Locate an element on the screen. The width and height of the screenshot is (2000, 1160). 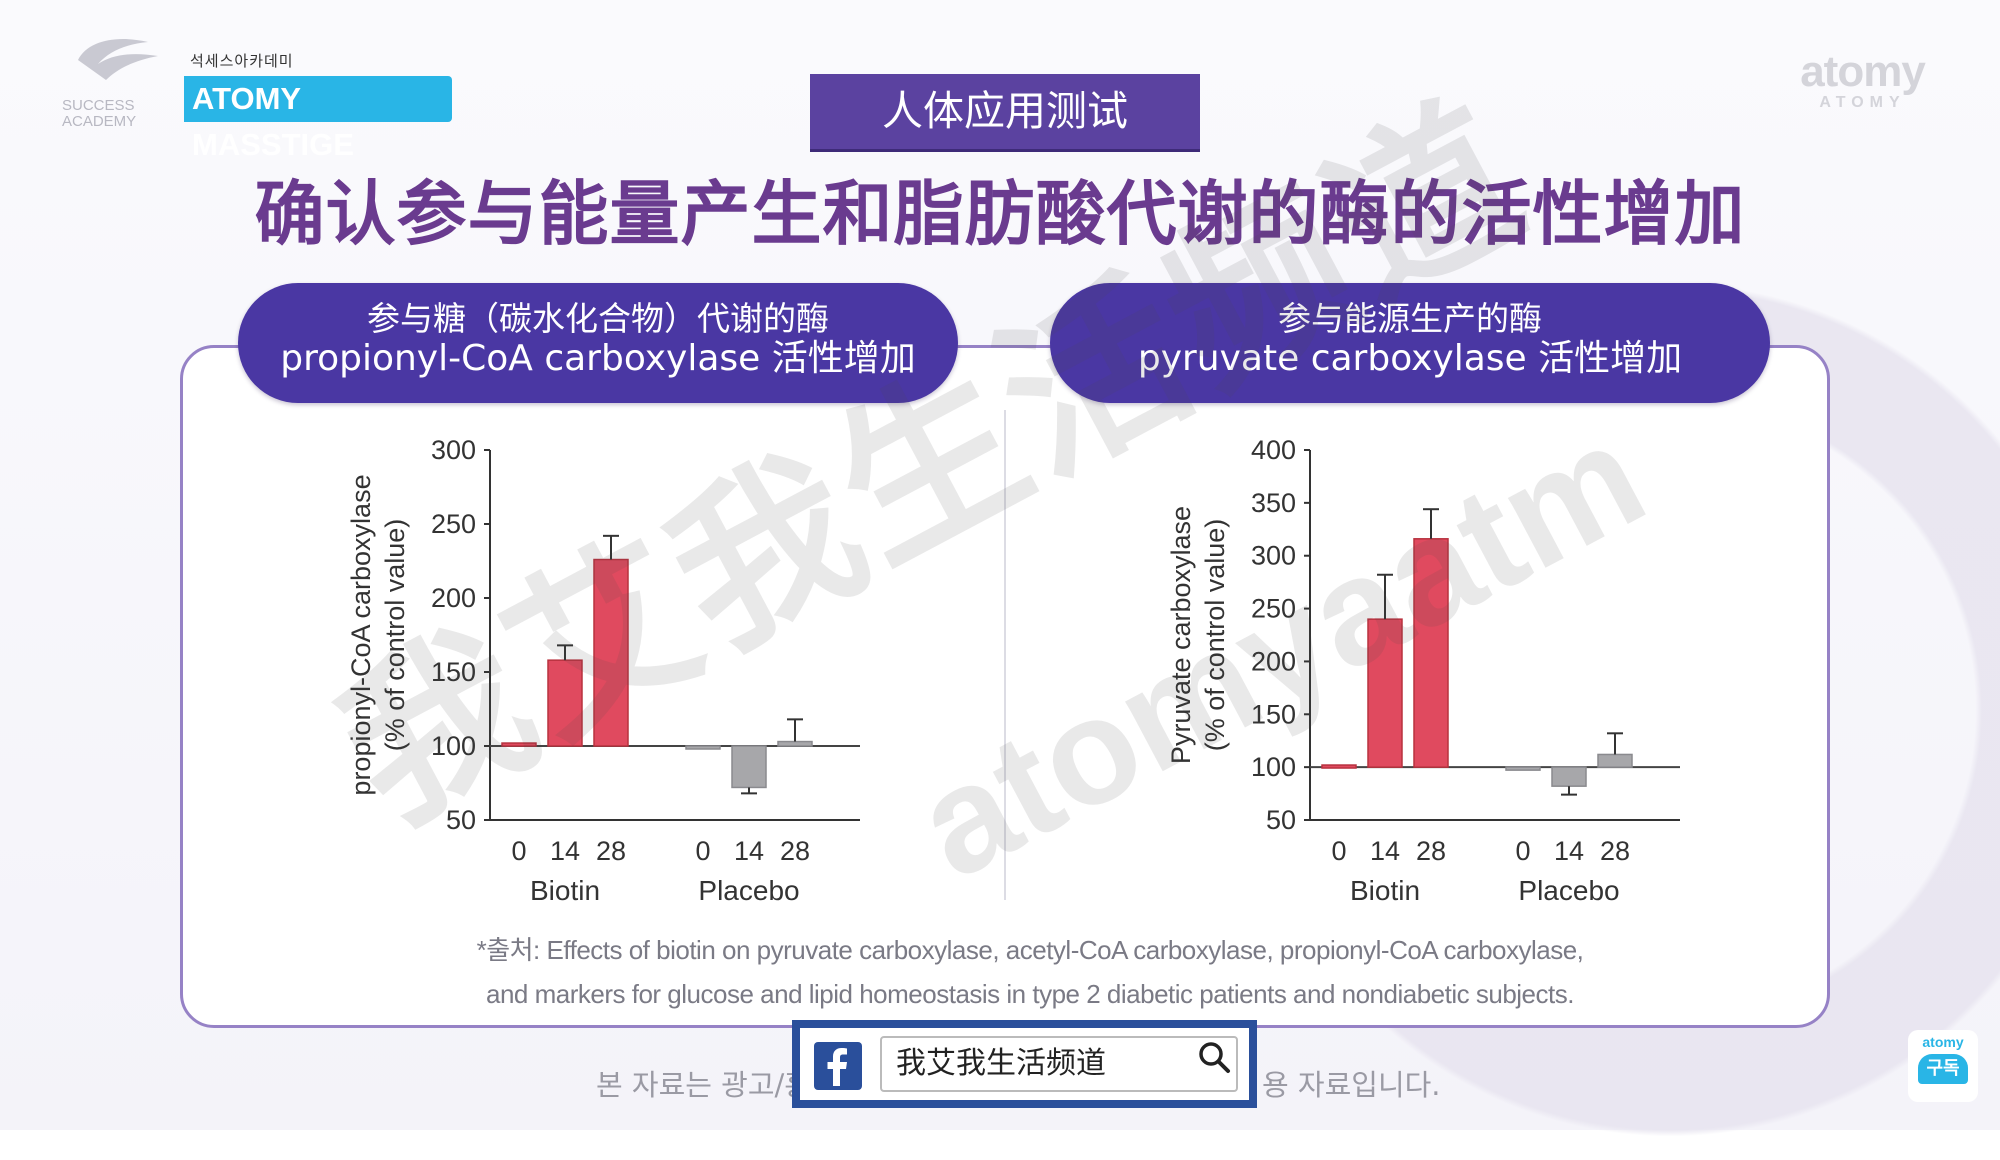
brand-logo-icon: SUCCESS ACADEMY is located at coordinates (110, 84).